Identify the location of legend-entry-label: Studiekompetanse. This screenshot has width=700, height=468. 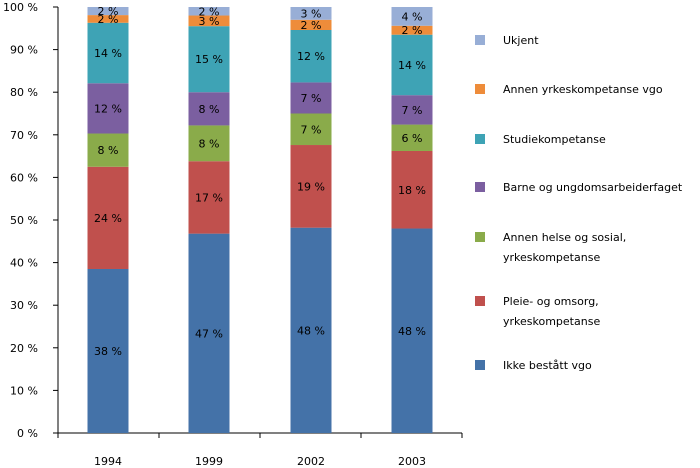
(554, 139).